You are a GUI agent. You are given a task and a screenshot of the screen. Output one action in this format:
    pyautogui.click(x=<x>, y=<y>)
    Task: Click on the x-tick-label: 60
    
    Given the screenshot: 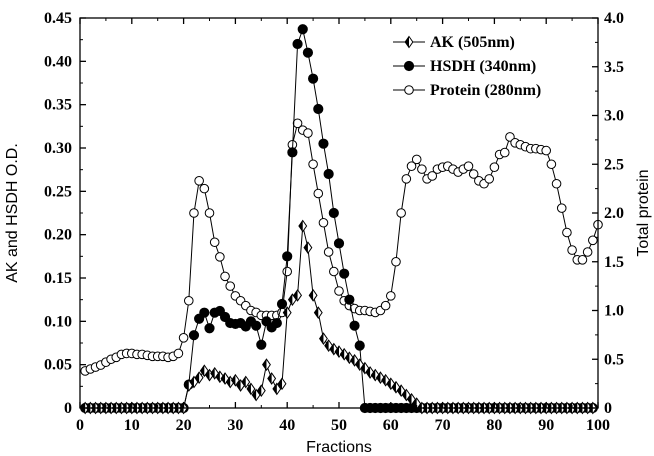 What is the action you would take?
    pyautogui.click(x=391, y=425)
    